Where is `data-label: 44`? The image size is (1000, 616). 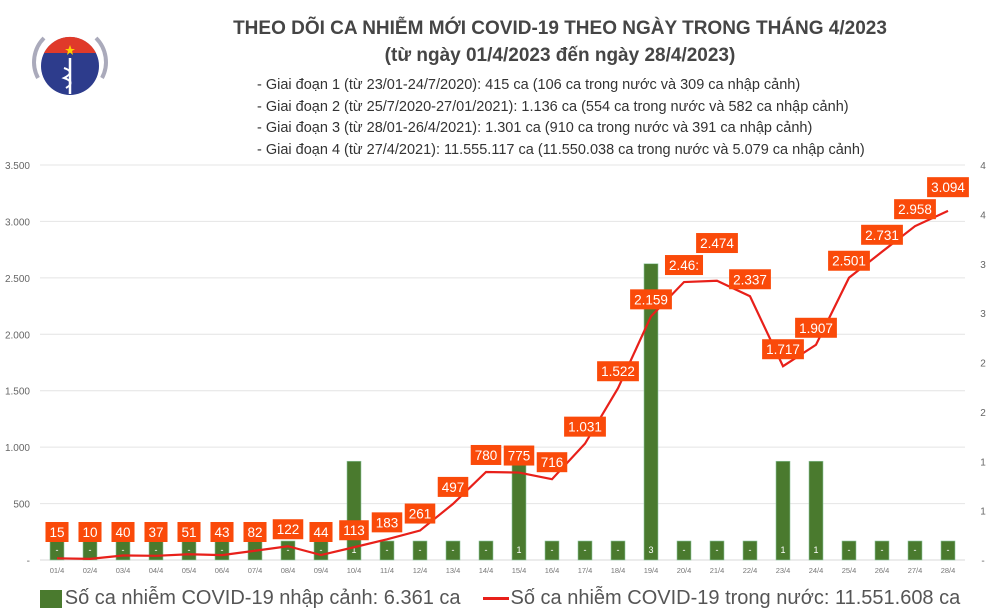 data-label: 44 is located at coordinates (321, 532).